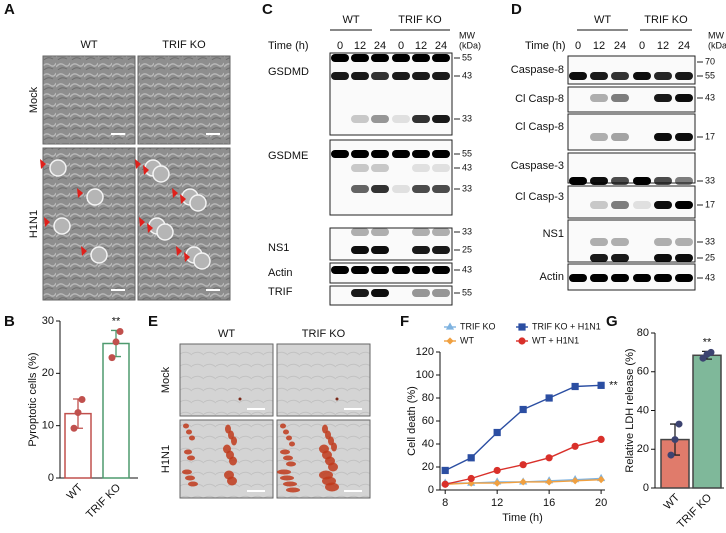 This screenshot has width=726, height=533. I want to click on y-tick-label: 30, so click(48, 321).